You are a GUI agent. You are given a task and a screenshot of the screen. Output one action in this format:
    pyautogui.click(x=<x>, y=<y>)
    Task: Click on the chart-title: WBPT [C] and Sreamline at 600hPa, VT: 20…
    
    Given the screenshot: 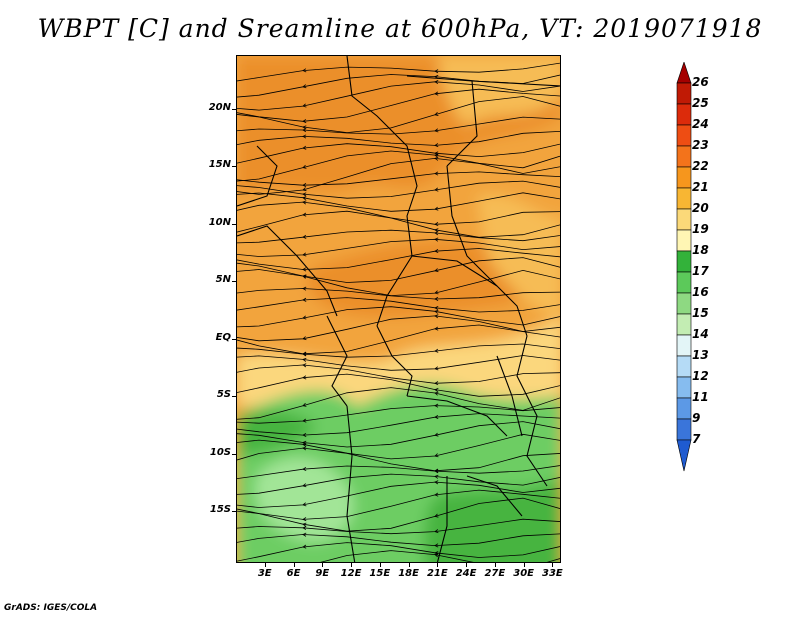 What is the action you would take?
    pyautogui.click(x=400, y=28)
    